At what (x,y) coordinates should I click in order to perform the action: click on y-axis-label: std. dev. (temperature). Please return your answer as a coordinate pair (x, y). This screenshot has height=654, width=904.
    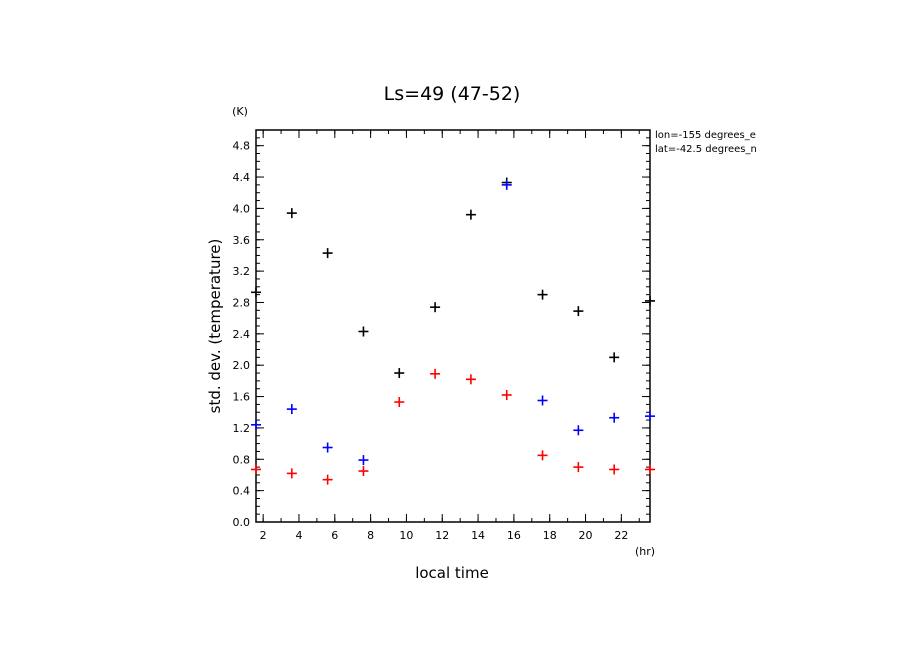
    Looking at the image, I should click on (215, 326).